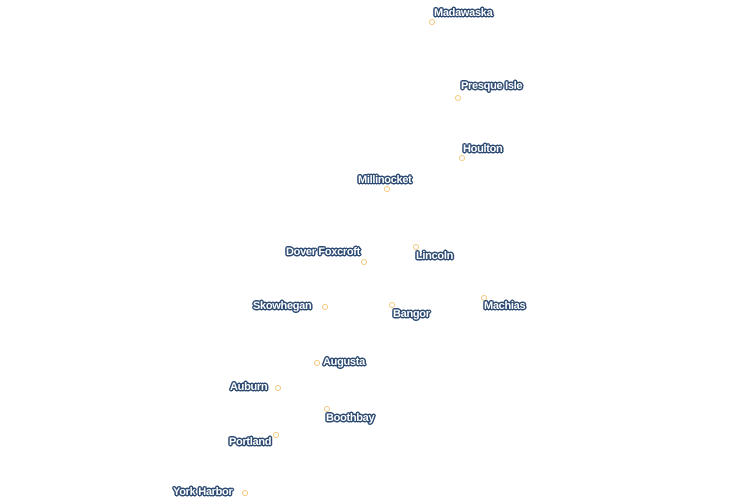 Image resolution: width=750 pixels, height=500 pixels. Describe the element at coordinates (483, 149) in the screenshot. I see `city-label: Houlton` at that location.